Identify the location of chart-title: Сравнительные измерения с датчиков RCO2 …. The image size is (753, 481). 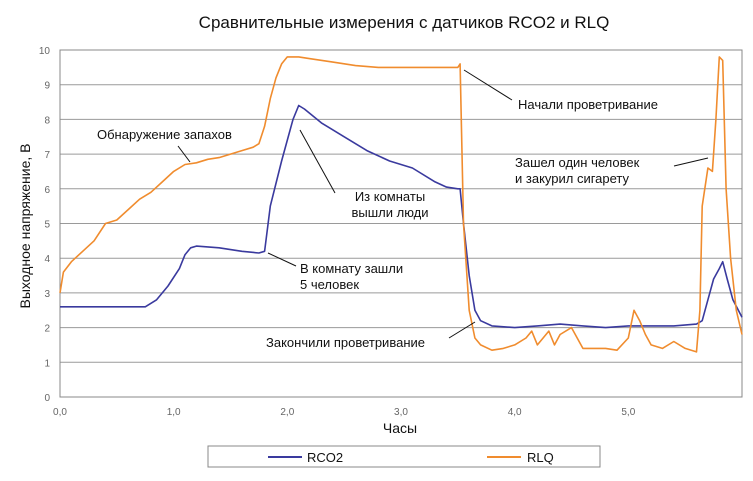
(404, 22).